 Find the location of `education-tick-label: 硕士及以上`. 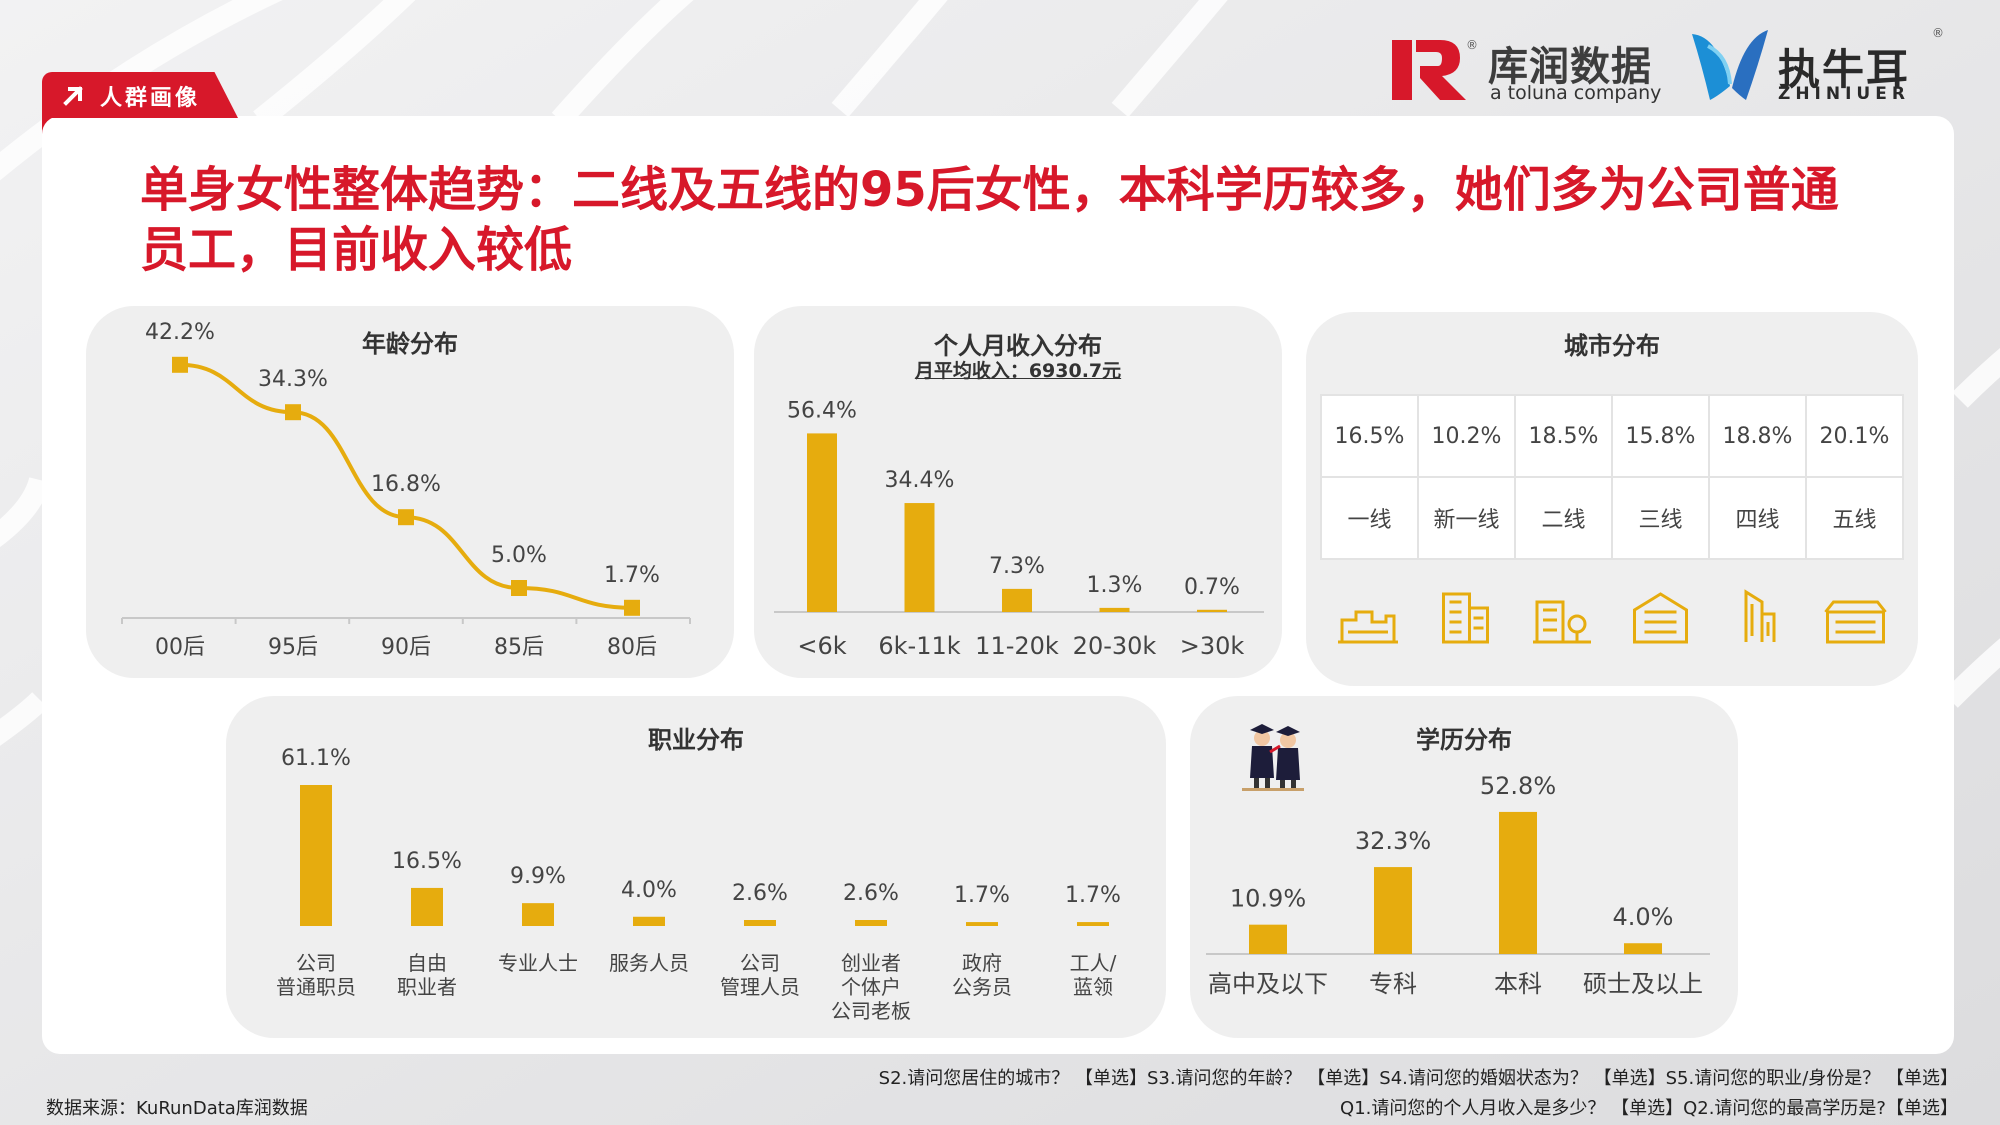

education-tick-label: 硕士及以上 is located at coordinates (1643, 984).